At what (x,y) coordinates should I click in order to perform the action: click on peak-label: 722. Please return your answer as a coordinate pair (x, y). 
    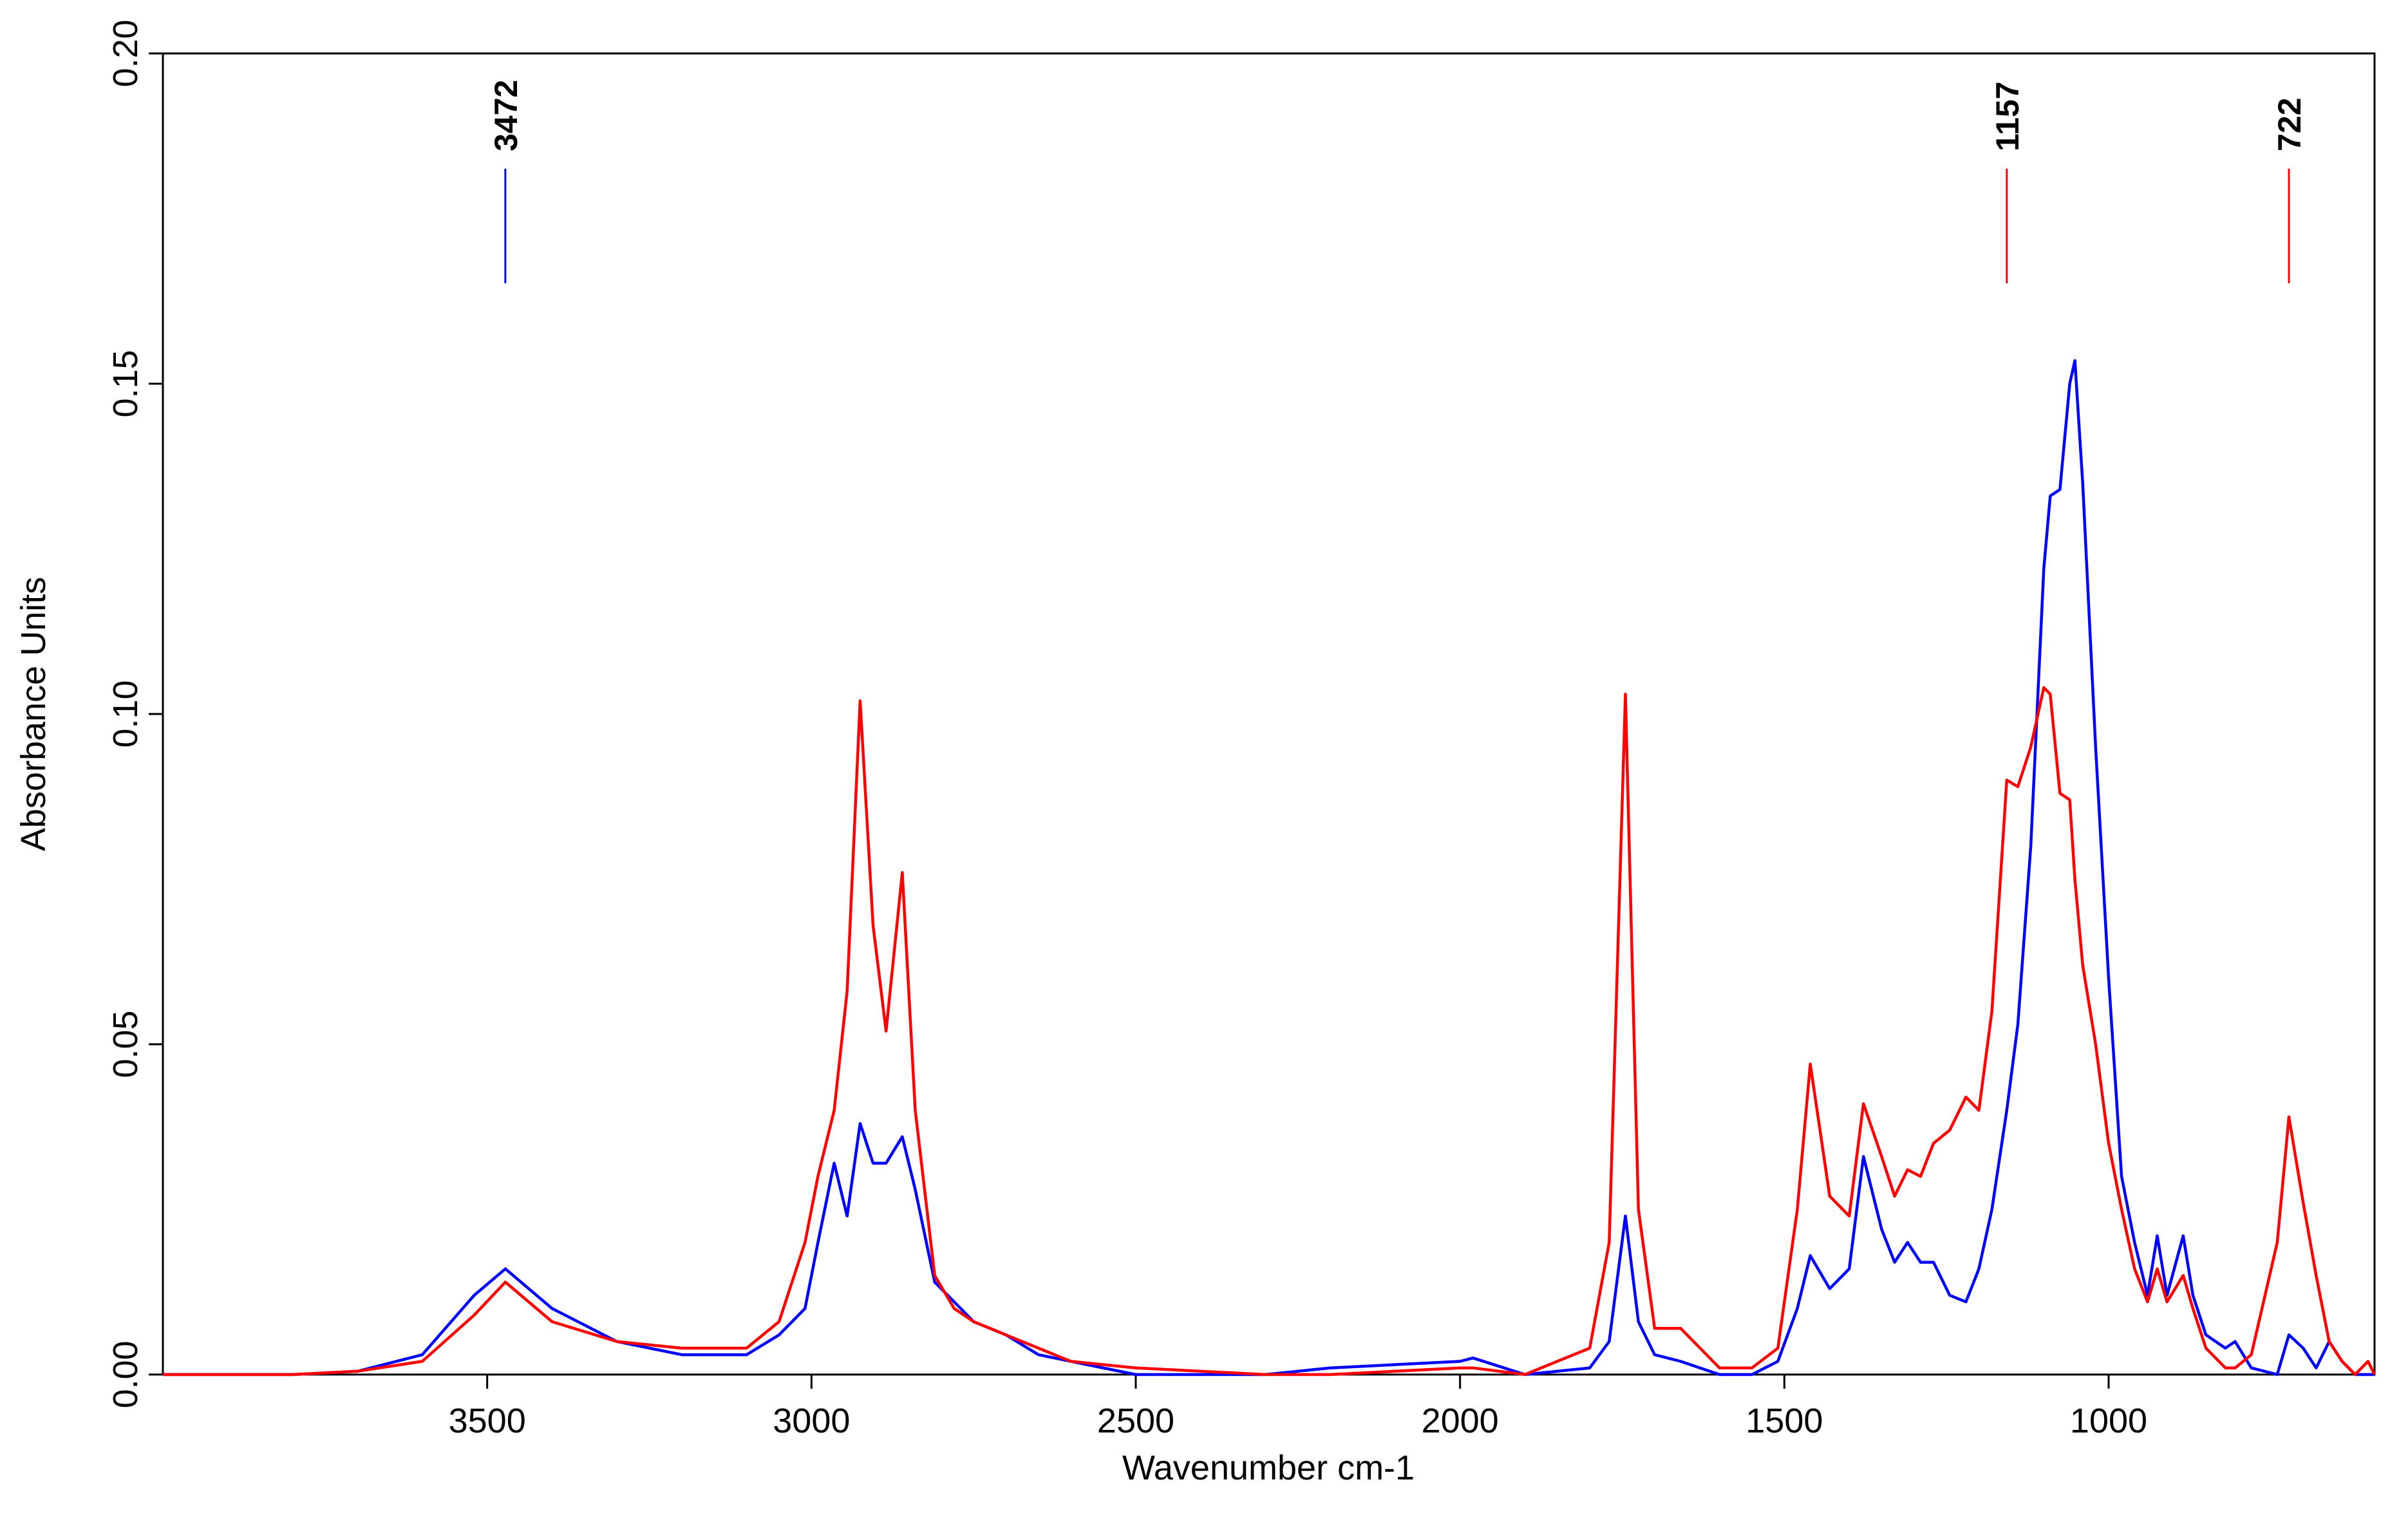
    Looking at the image, I should click on (2290, 125).